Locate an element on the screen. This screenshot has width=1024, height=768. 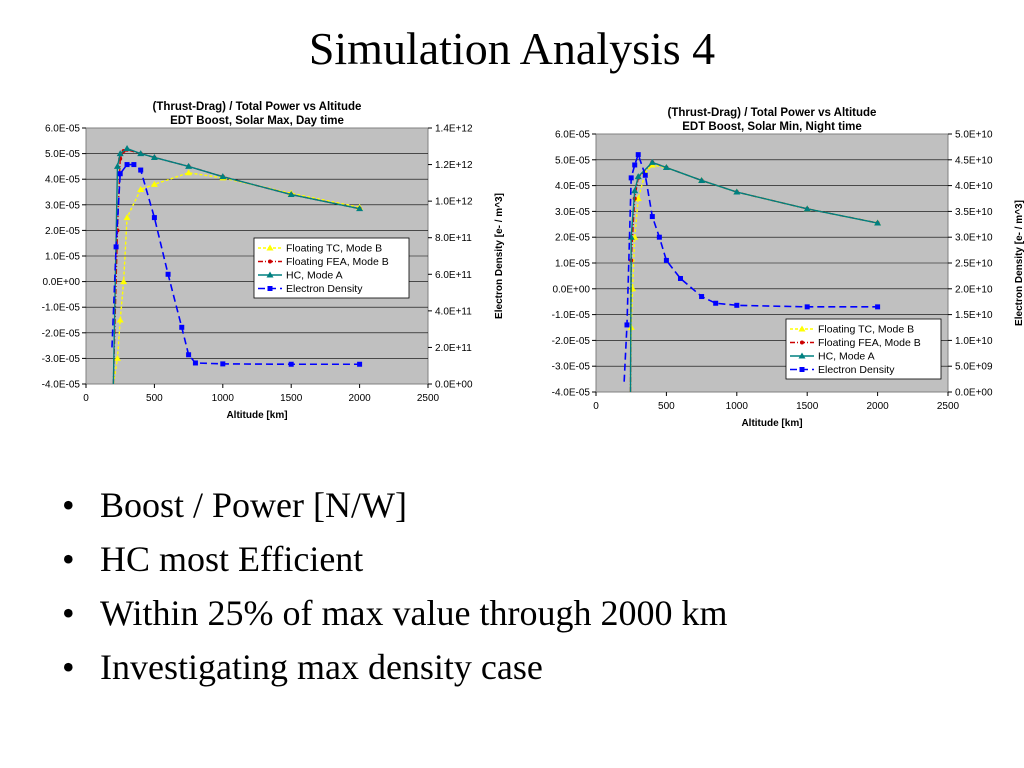
x-tick-label: 2000 is located at coordinates (359, 398).